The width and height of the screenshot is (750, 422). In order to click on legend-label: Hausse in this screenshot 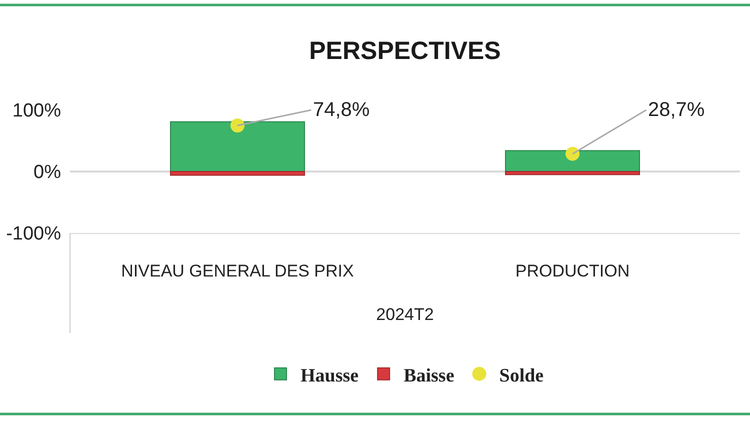, I will do `click(329, 375)`.